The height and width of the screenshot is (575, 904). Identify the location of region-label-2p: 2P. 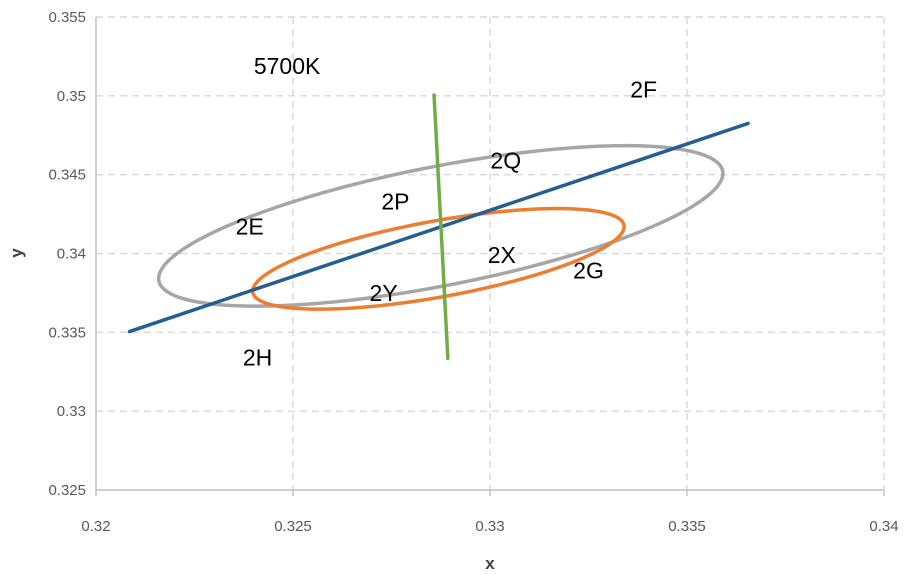
(395, 201).